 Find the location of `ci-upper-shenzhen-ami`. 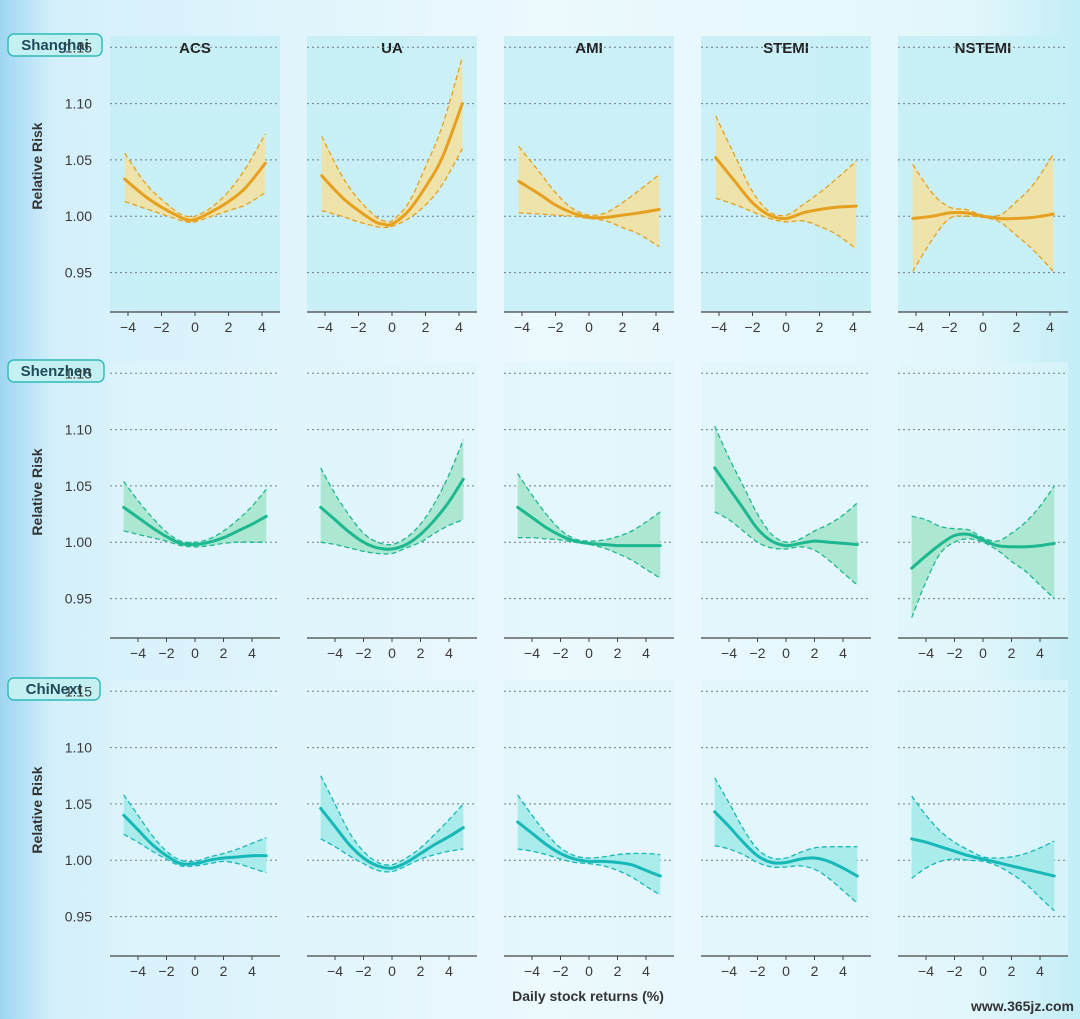

ci-upper-shenzhen-ami is located at coordinates (589, 507).